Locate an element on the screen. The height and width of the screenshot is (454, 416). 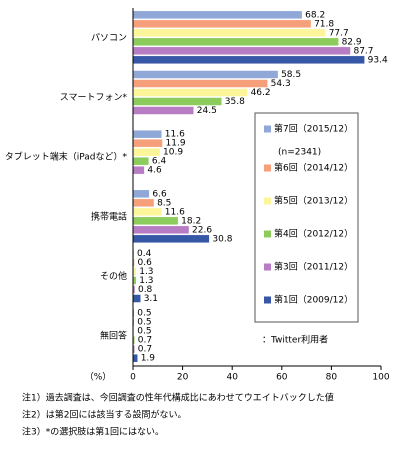
x-tick-label: 0 is located at coordinates (133, 378).